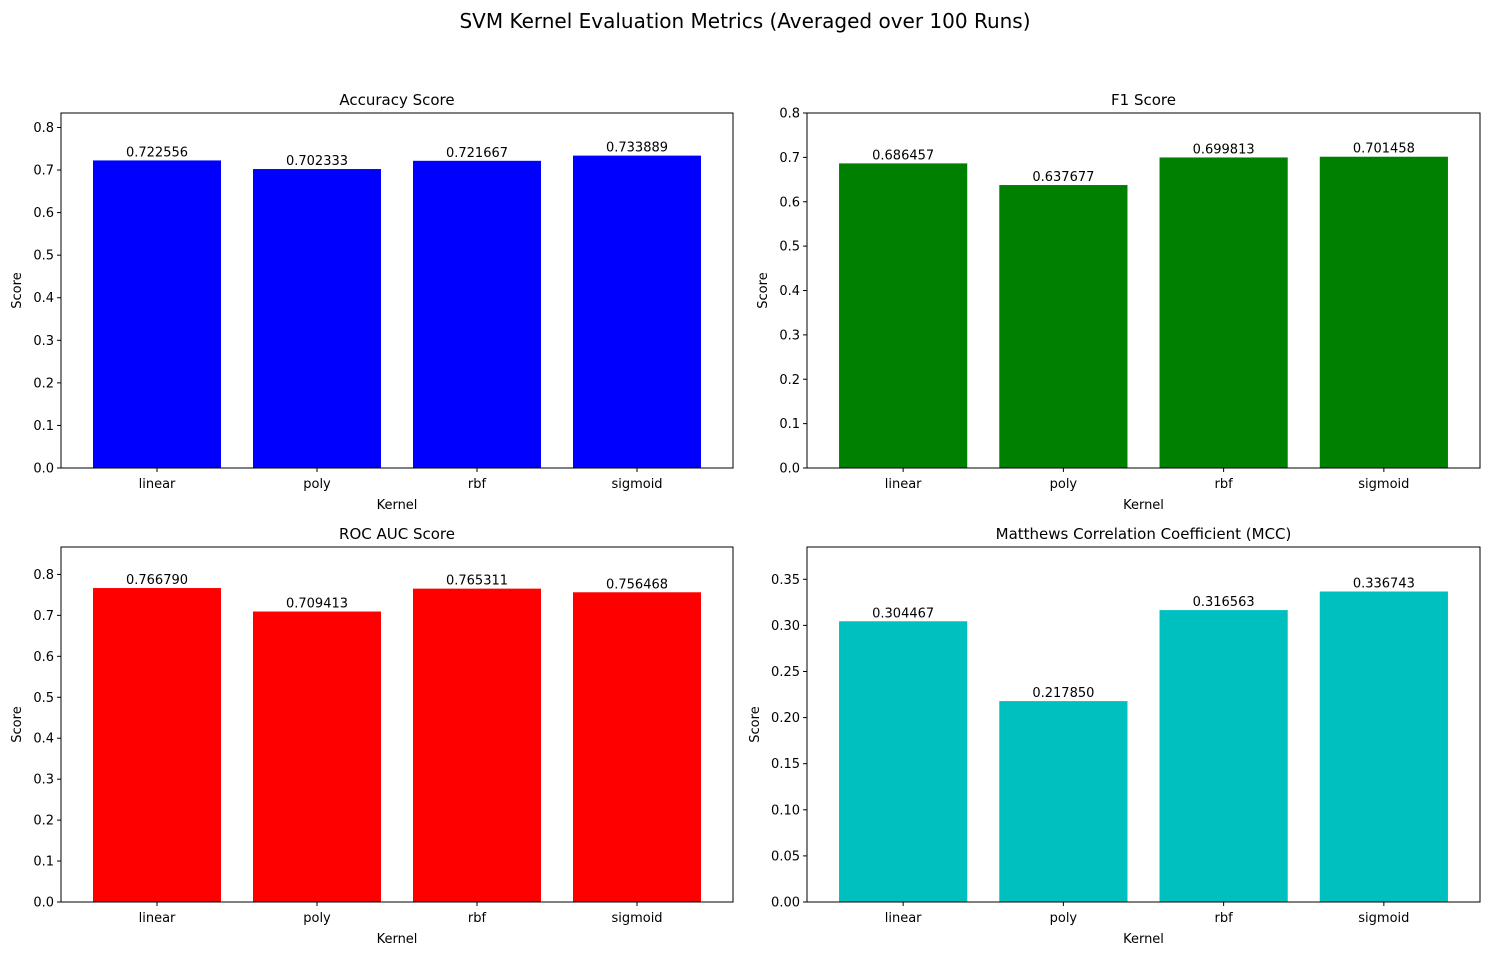 The image size is (1489, 955). What do you see at coordinates (157, 745) in the screenshot?
I see `bar-roc-auc-linear` at bounding box center [157, 745].